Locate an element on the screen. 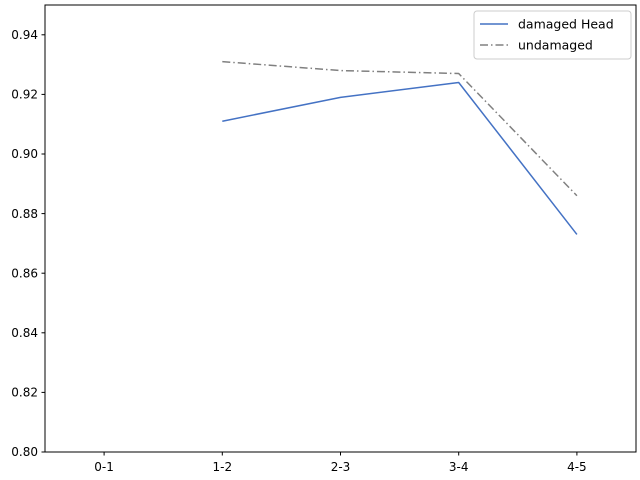  y-tick-label: 0.84 is located at coordinates (24, 333).